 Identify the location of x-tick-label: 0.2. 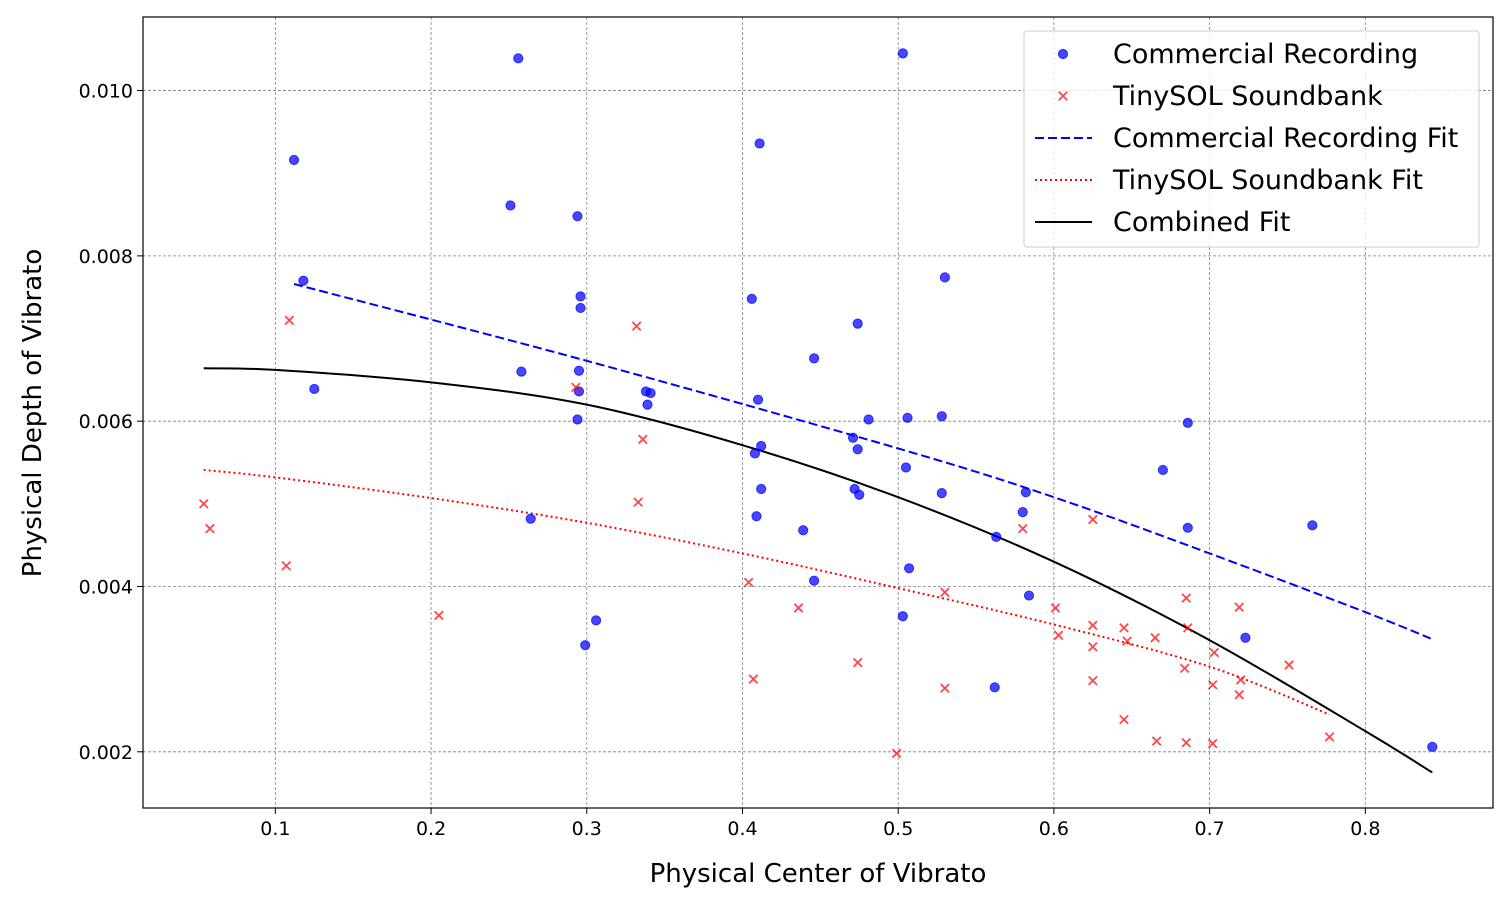
(431, 829).